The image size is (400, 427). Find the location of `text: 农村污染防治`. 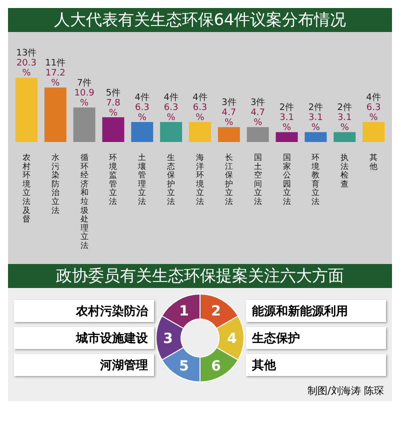

text: 农村污染防治 is located at coordinates (84, 311).